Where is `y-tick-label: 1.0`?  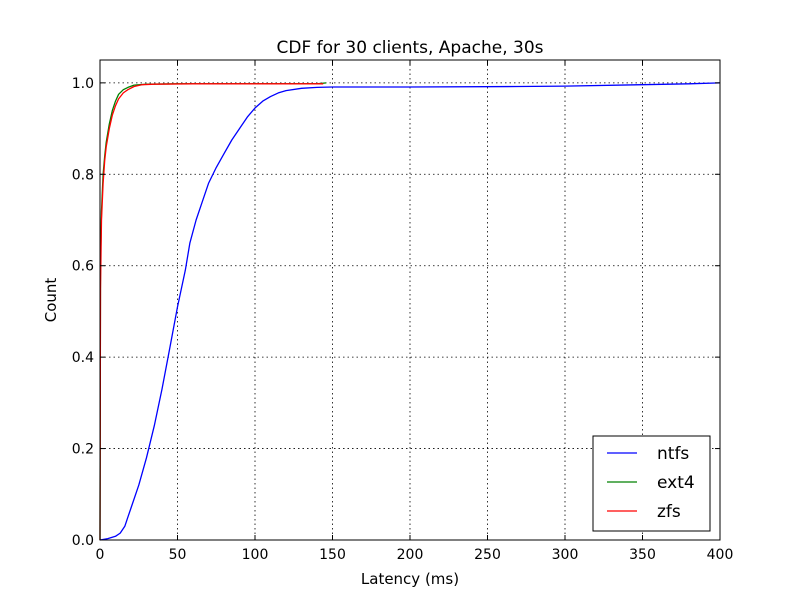
y-tick-label: 1.0 is located at coordinates (83, 84).